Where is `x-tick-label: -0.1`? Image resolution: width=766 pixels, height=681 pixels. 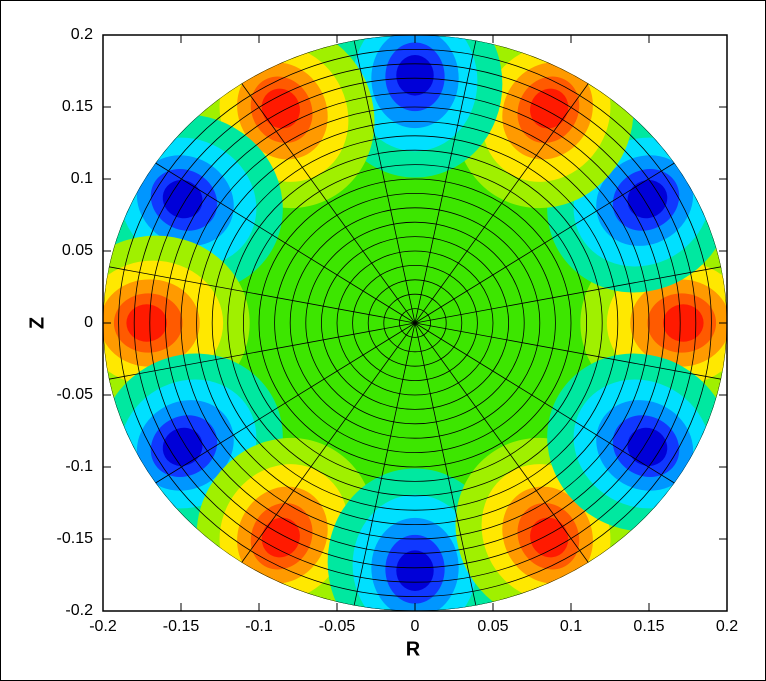
x-tick-label: -0.1 is located at coordinates (259, 626).